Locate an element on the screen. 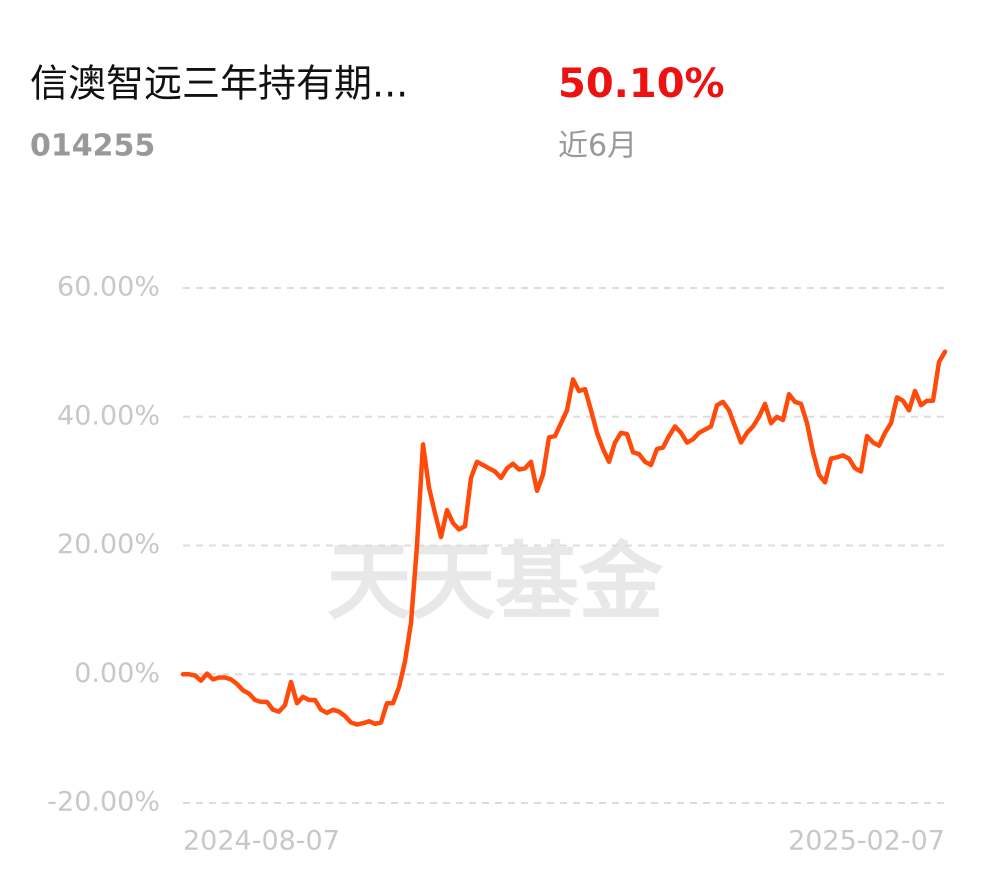  y-tick-label: -20.00% is located at coordinates (103, 802).